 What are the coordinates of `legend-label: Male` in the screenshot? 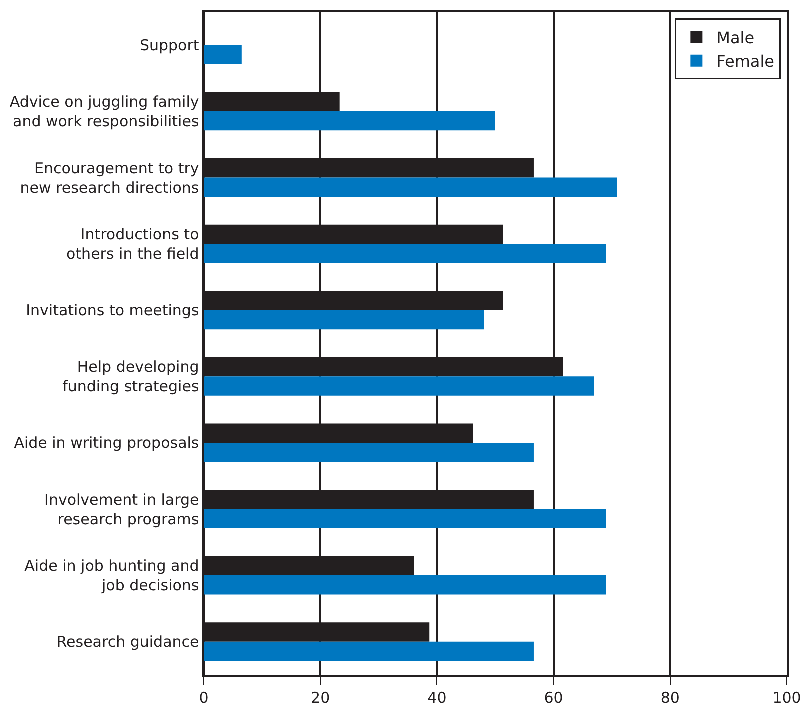 It's located at (735, 38).